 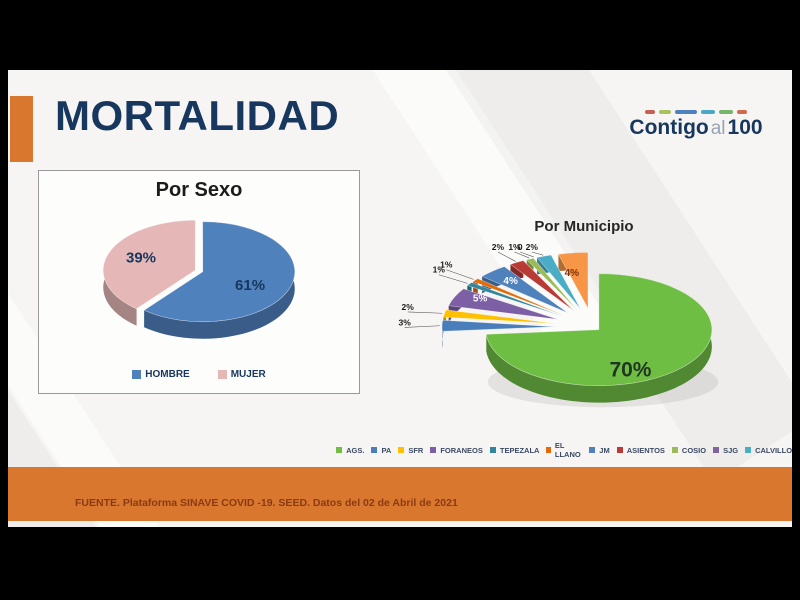 I want to click on legend-item: PA, so click(x=381, y=450).